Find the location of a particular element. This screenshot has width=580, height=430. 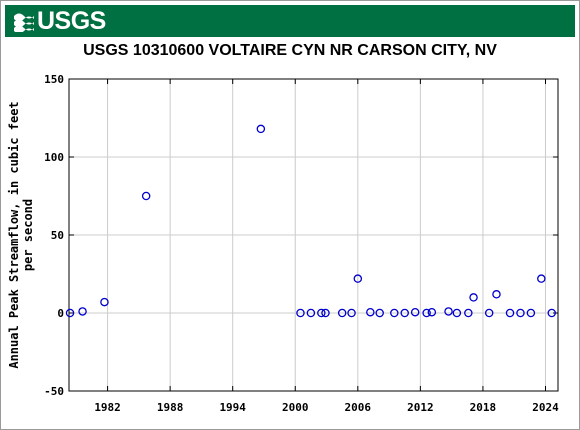

x-tick-label-2024: 2024 is located at coordinates (545, 407).